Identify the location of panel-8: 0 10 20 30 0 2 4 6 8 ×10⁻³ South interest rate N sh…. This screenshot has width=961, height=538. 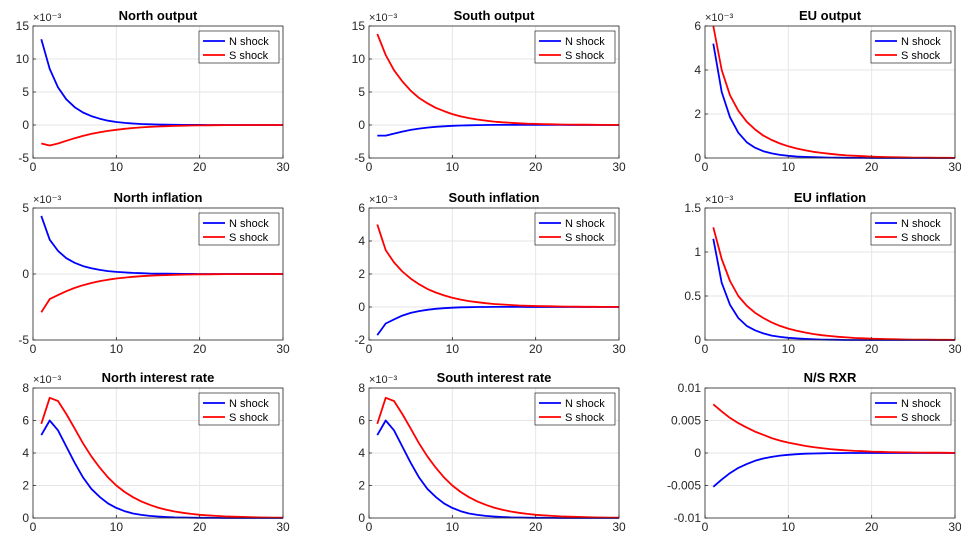
(492, 452).